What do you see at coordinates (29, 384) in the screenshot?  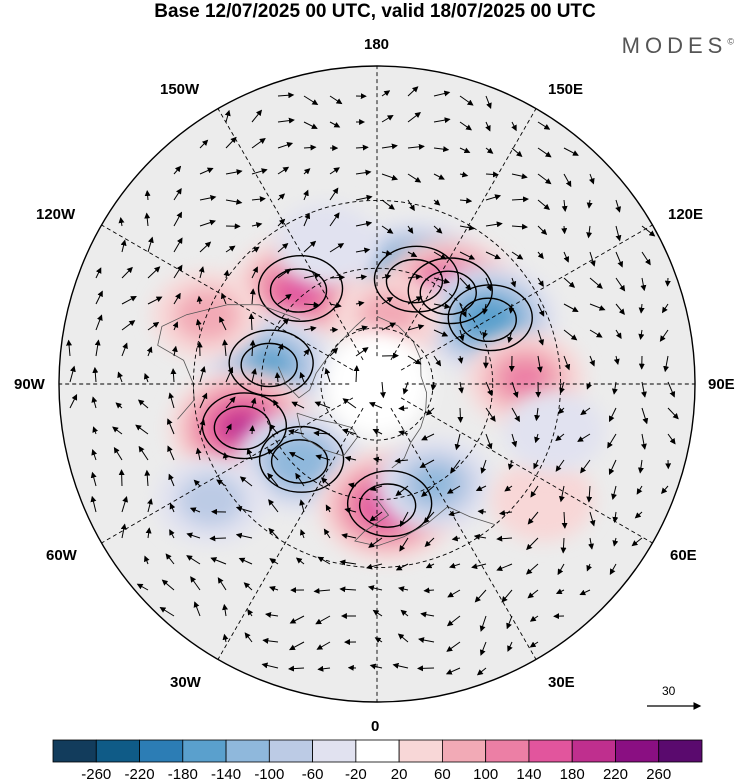 I see `label-90w: 90W` at bounding box center [29, 384].